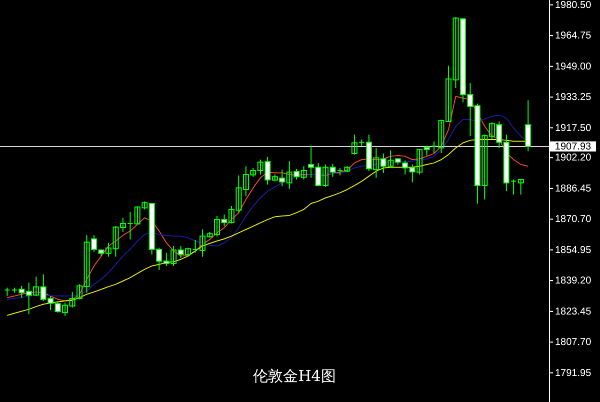  I want to click on text: 伦敦金H4图, so click(294, 376).